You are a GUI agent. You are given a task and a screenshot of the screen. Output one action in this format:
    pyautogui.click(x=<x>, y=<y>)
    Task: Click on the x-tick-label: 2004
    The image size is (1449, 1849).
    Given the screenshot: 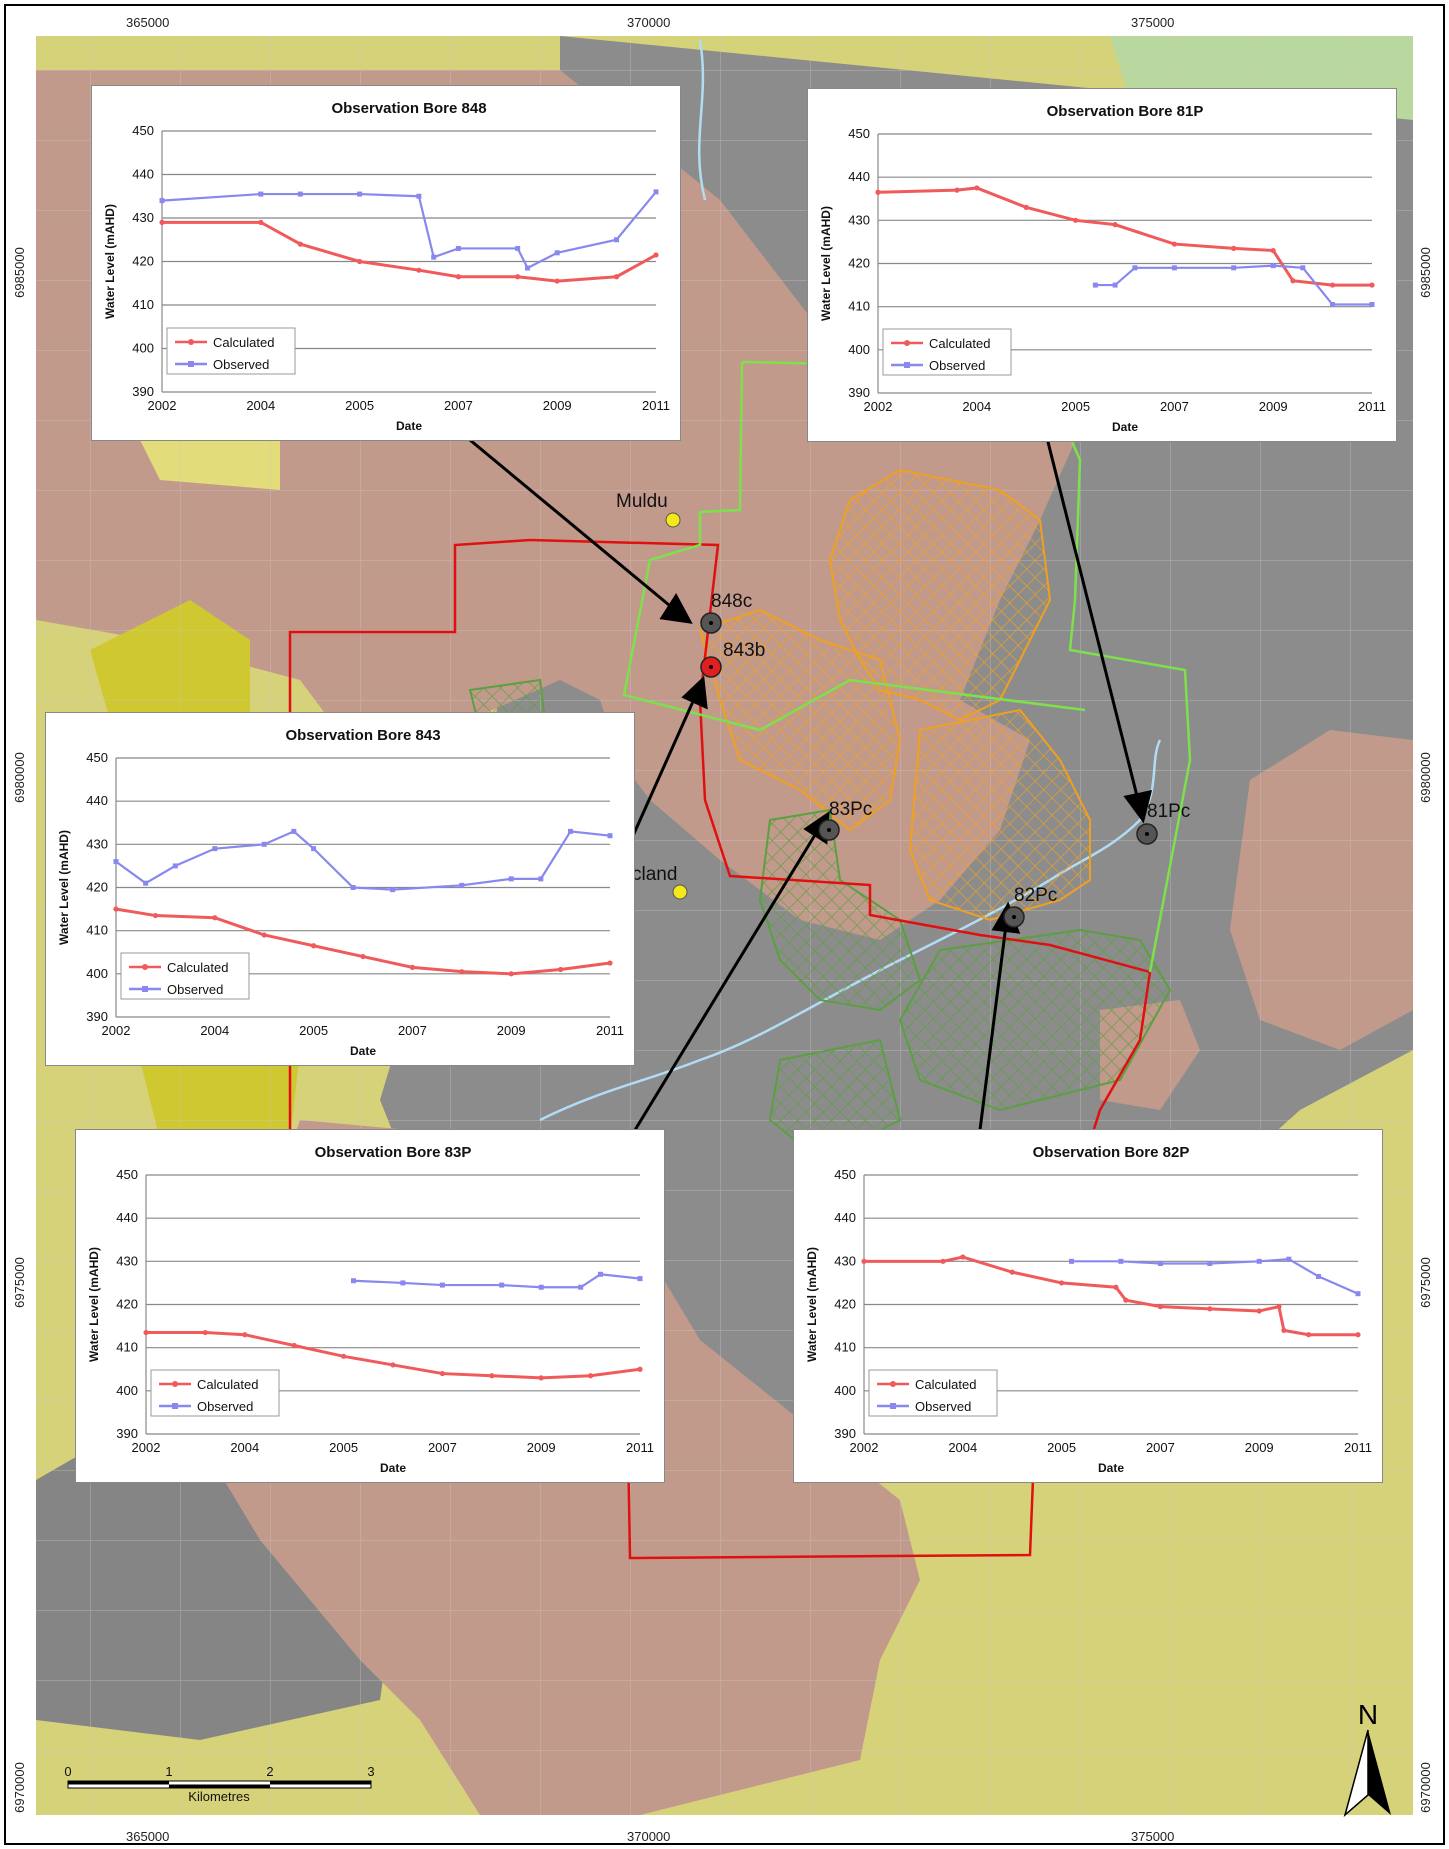 What is the action you would take?
    pyautogui.click(x=962, y=1447)
    